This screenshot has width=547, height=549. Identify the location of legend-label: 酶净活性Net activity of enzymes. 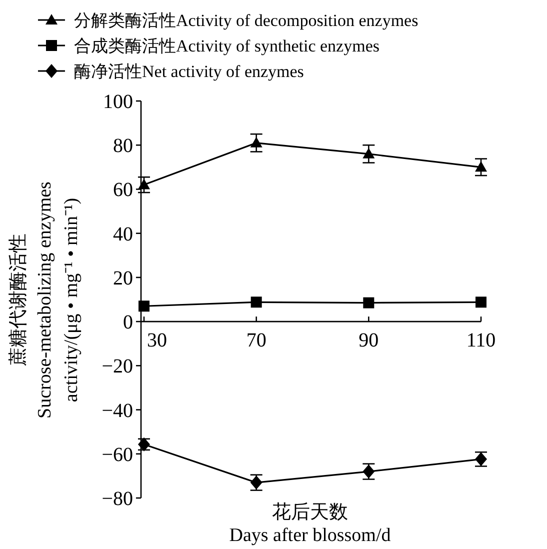
(189, 71).